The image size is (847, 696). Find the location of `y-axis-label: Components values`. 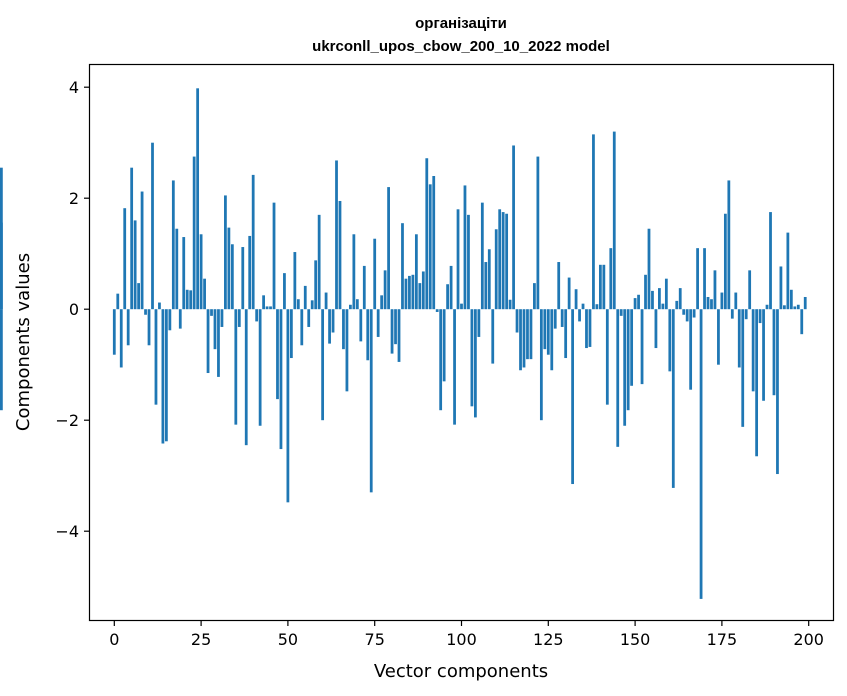

y-axis-label: Components values is located at coordinates (23, 342).